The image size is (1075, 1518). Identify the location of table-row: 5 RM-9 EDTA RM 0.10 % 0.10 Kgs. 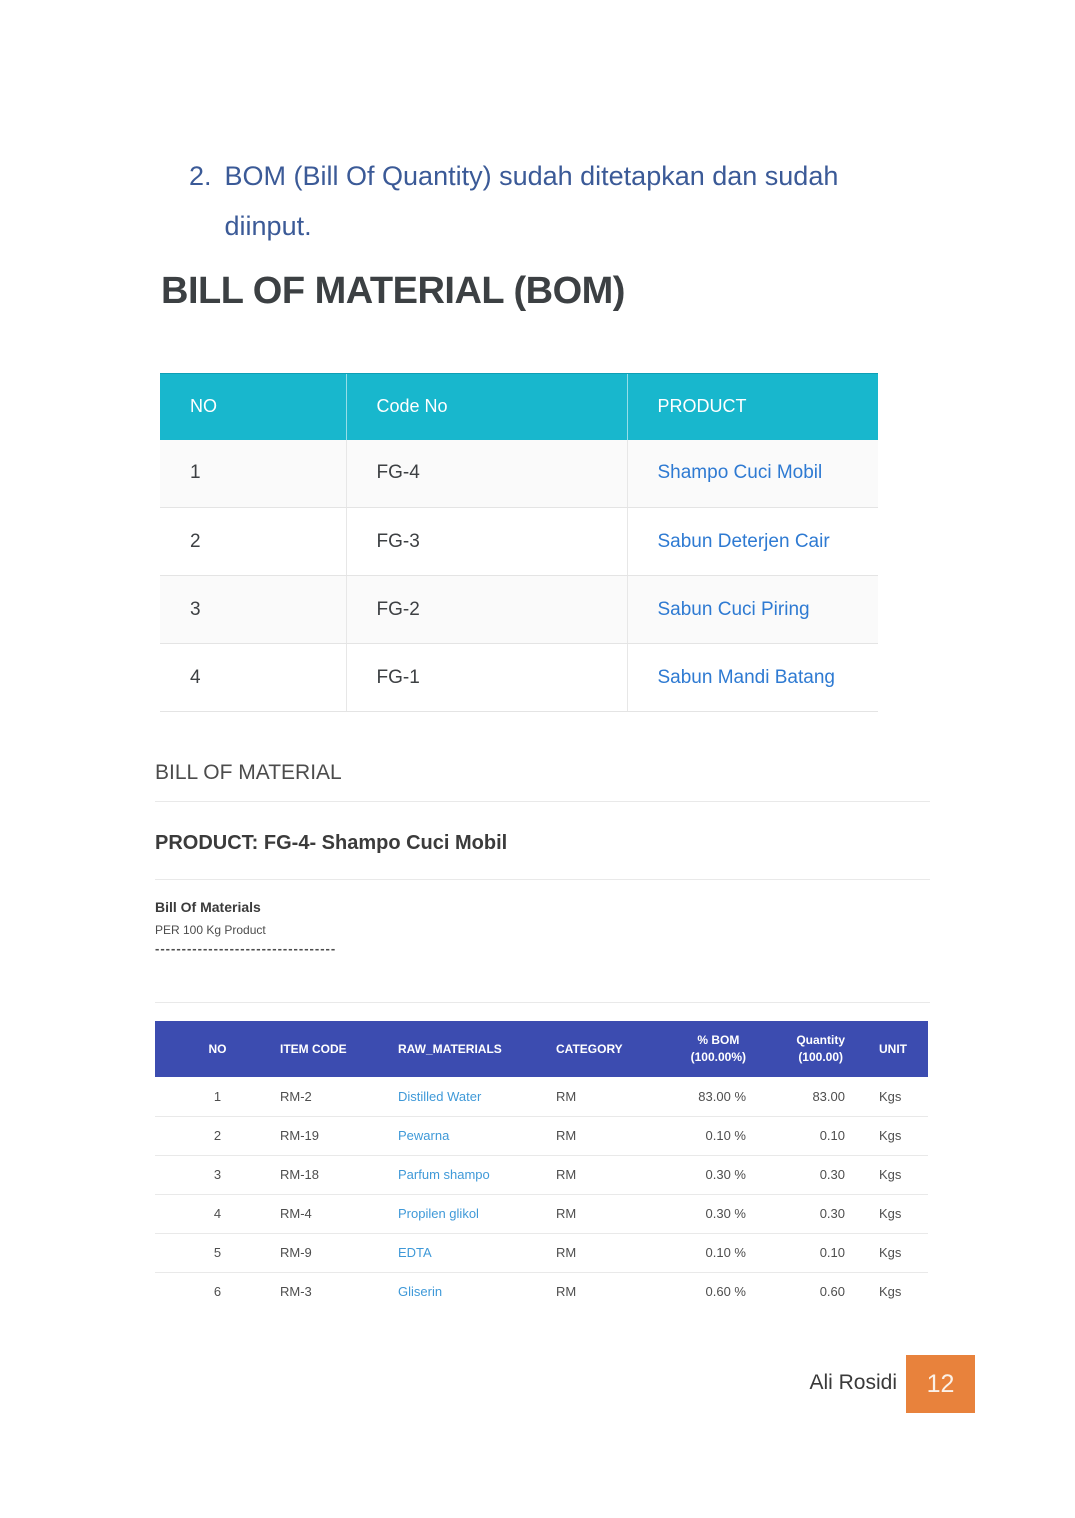
(541, 1253).